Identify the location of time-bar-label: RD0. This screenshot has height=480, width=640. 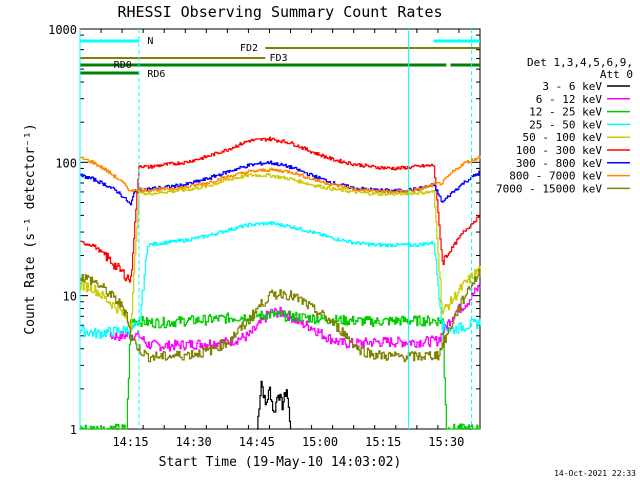
(123, 65).